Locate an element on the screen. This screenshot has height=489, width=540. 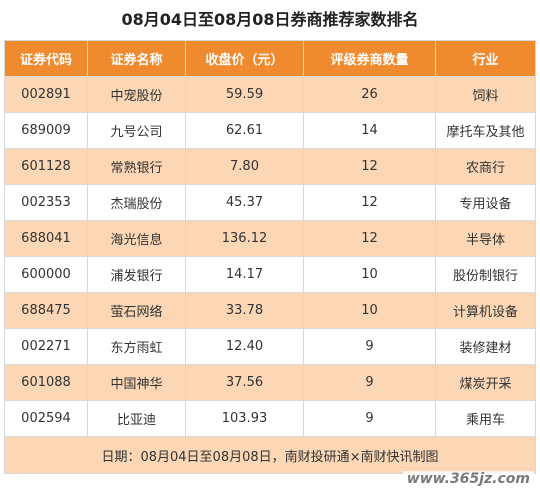
industry-cell: 半导体 is located at coordinates (485, 238).